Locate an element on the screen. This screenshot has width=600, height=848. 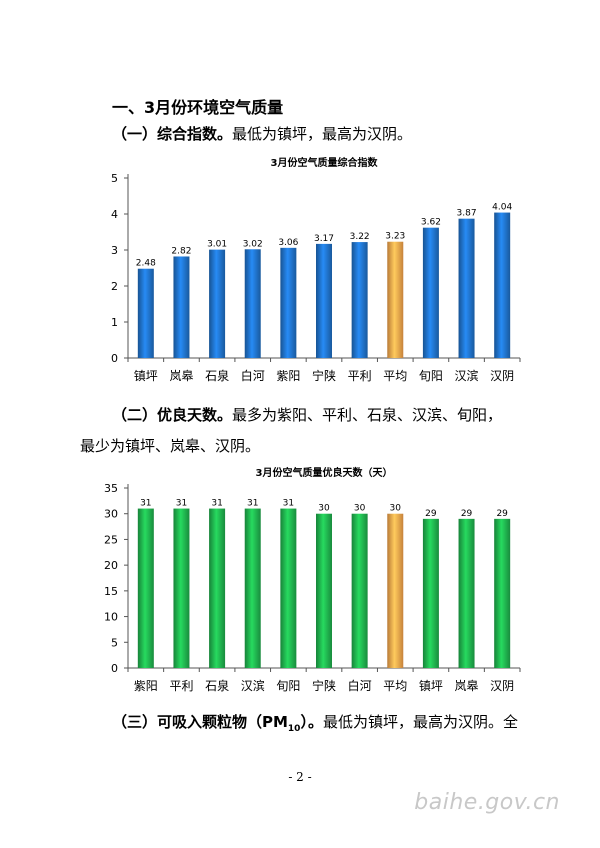
data-label: 3.02 is located at coordinates (253, 244).